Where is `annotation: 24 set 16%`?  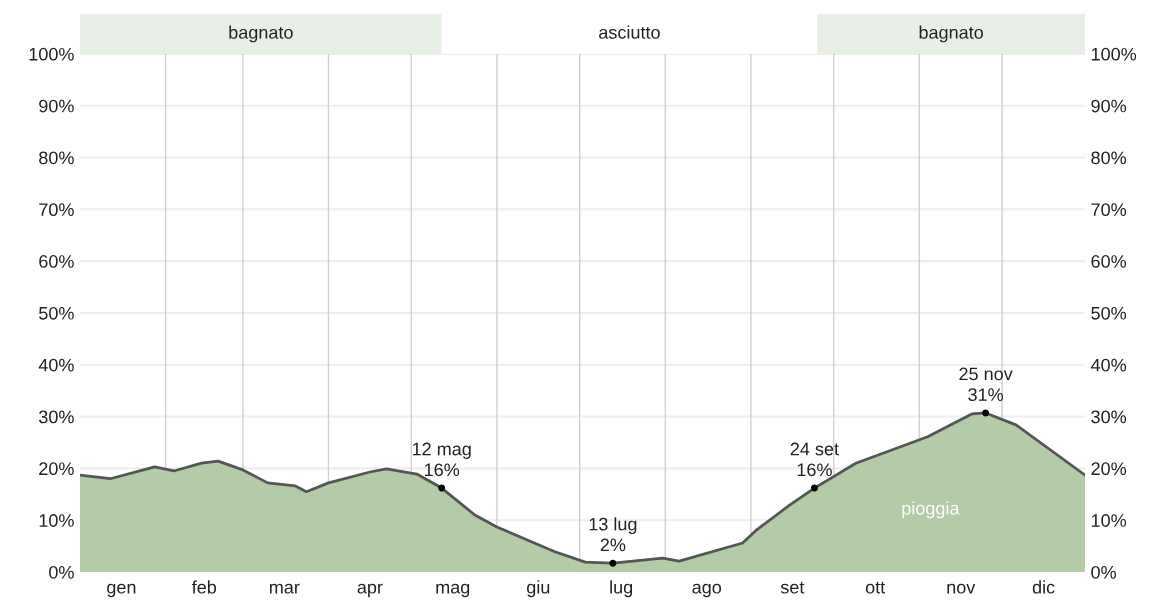 annotation: 24 set 16% is located at coordinates (814, 459).